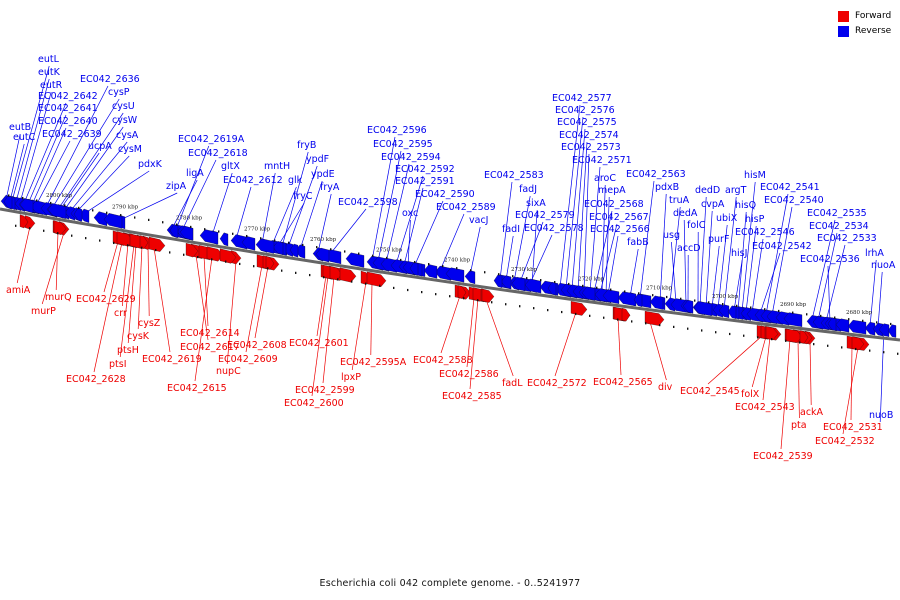 The image size is (900, 600). I want to click on gene-label-ec042-2608: EC042_2608, so click(257, 345).